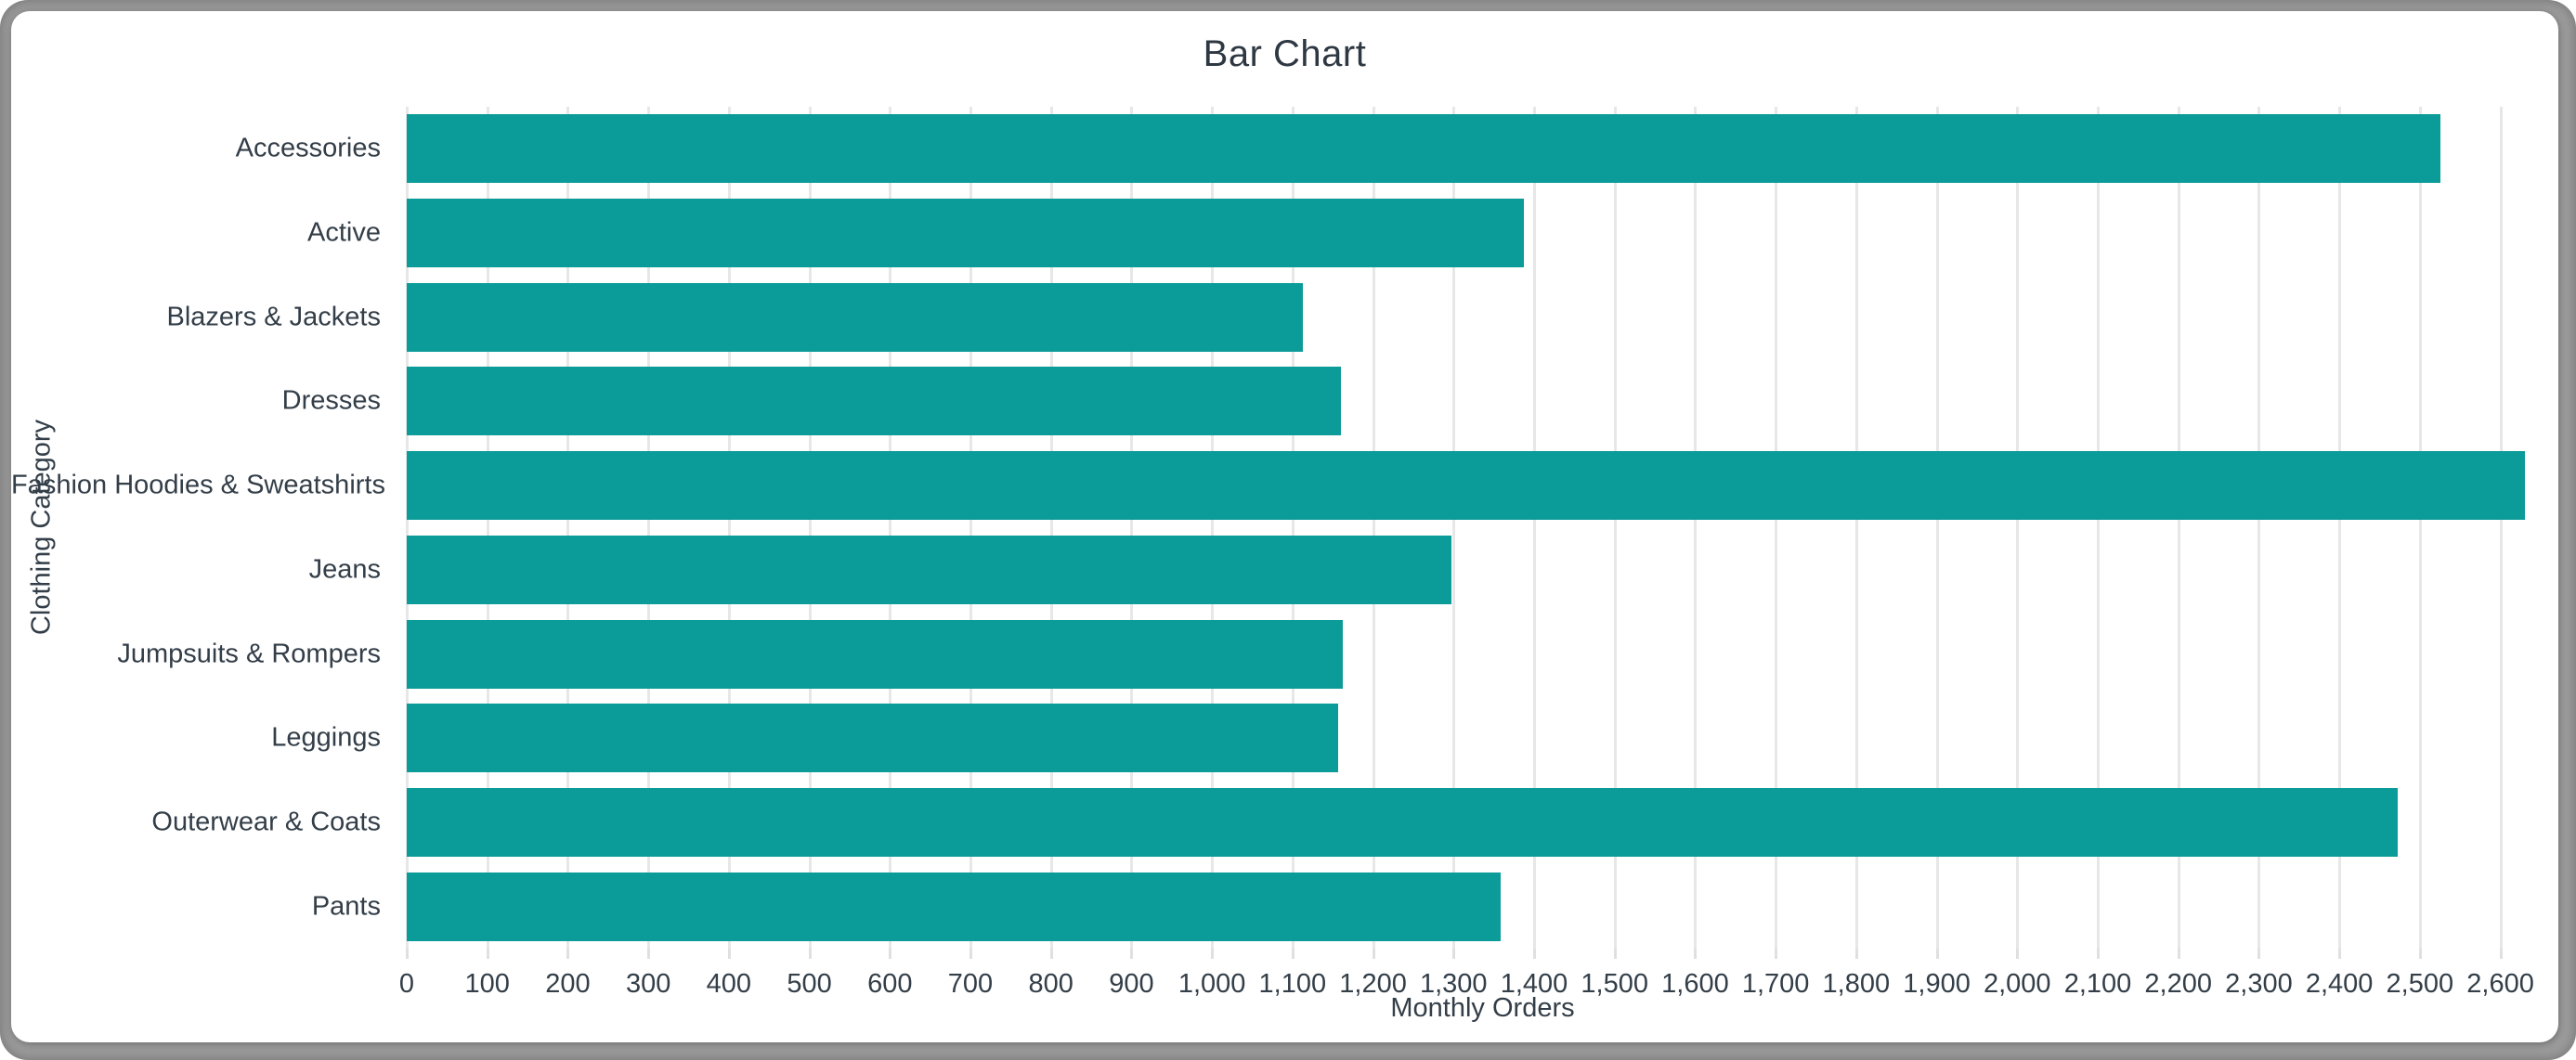  Describe the element at coordinates (875, 654) in the screenshot. I see `bar-jumpsuits-and-rompers` at that location.